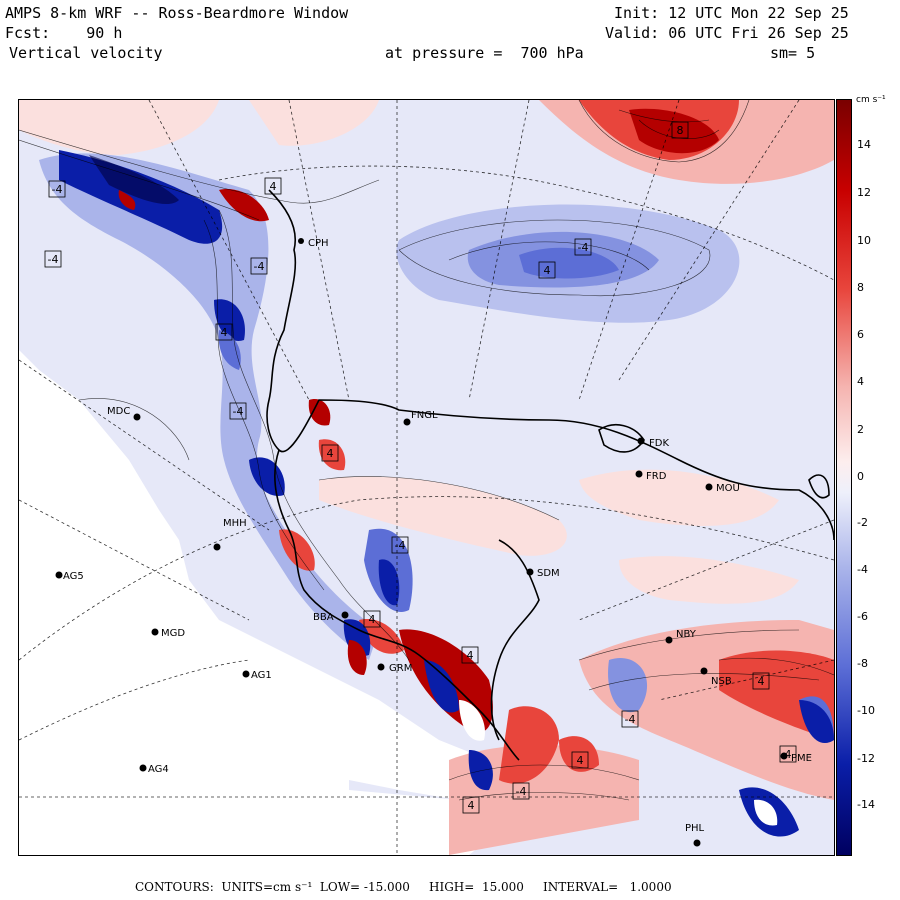  What do you see at coordinates (73, 576) in the screenshot?
I see `station-ag5: AG5` at bounding box center [73, 576].